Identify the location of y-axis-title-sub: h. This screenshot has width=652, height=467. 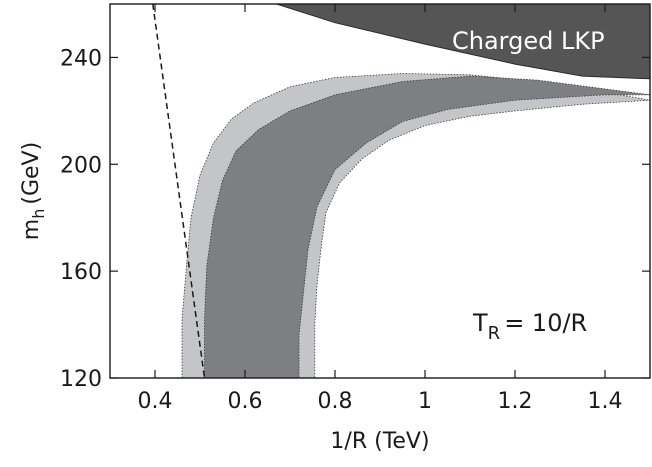
(38, 214).